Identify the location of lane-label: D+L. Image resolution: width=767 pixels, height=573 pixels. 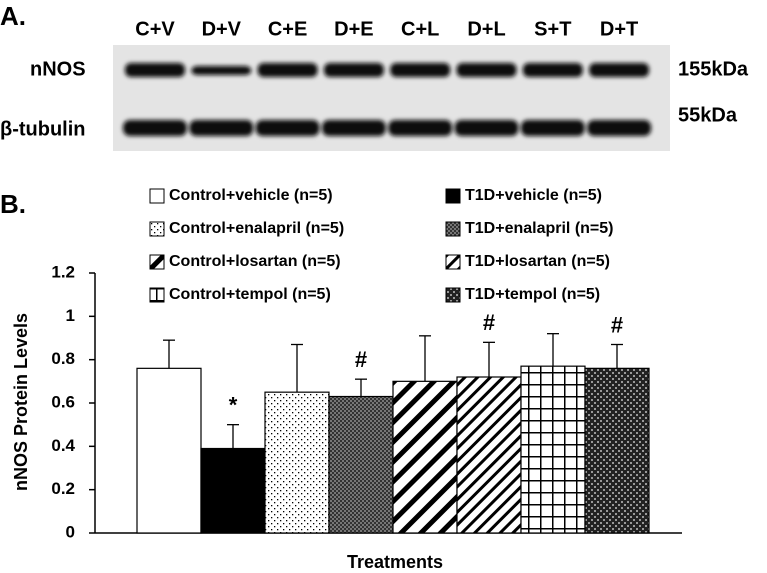
(486, 29).